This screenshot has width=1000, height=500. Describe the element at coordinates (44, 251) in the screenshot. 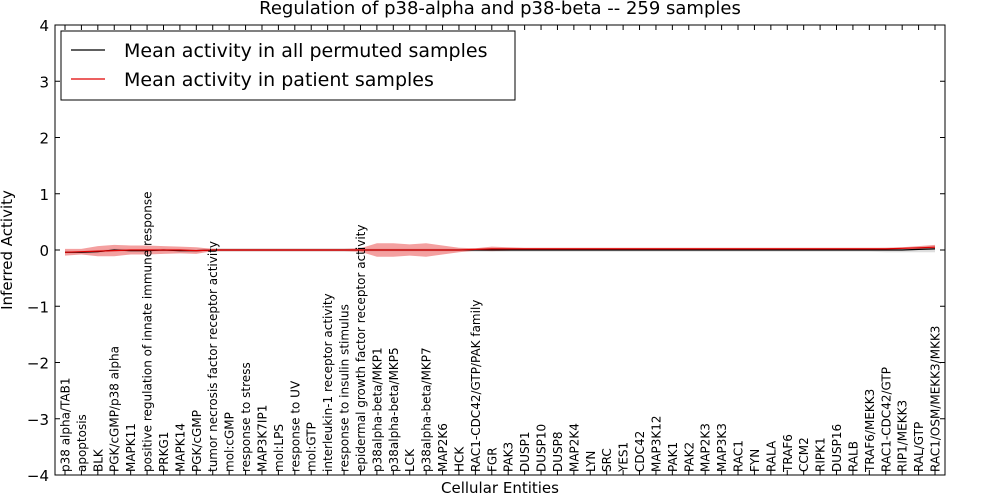

I see `y-tick-label: 0` at that location.